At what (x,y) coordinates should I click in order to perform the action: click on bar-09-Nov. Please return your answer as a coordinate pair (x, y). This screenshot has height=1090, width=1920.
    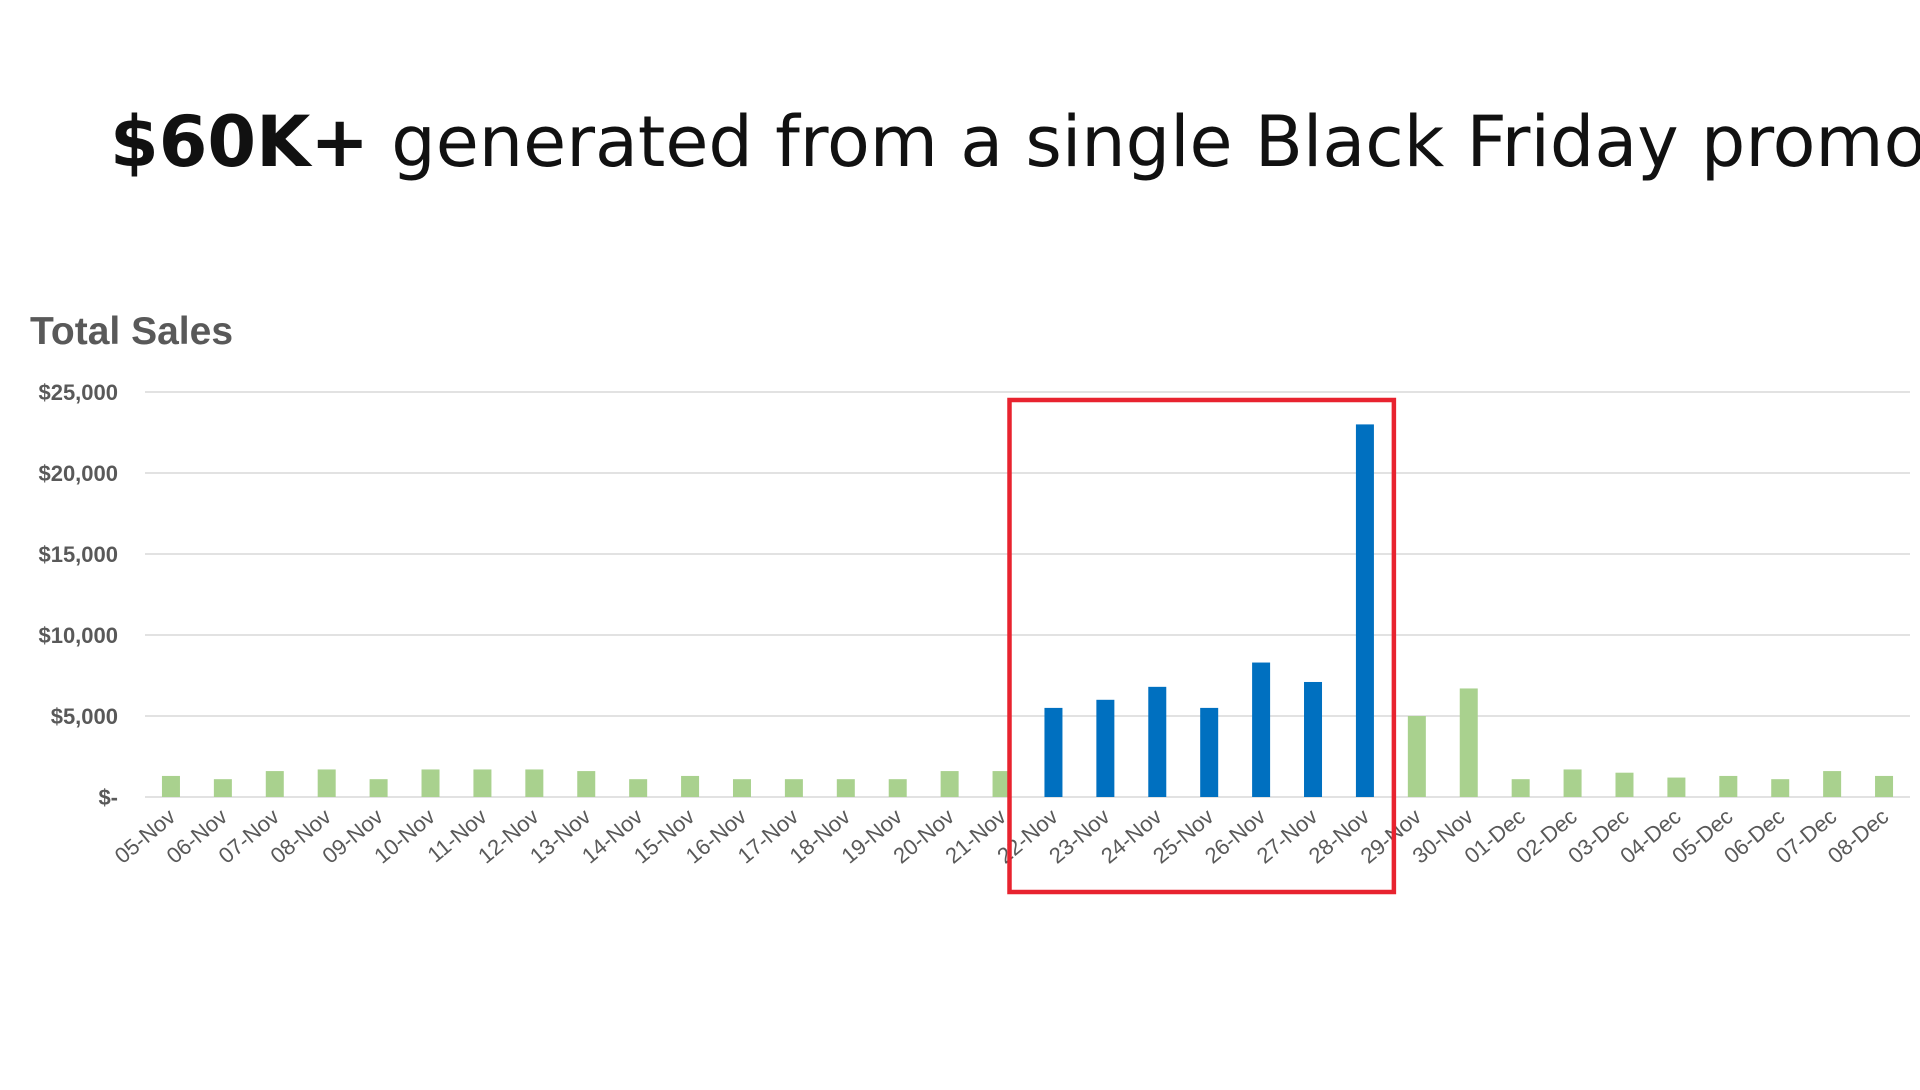
    Looking at the image, I should click on (378, 788).